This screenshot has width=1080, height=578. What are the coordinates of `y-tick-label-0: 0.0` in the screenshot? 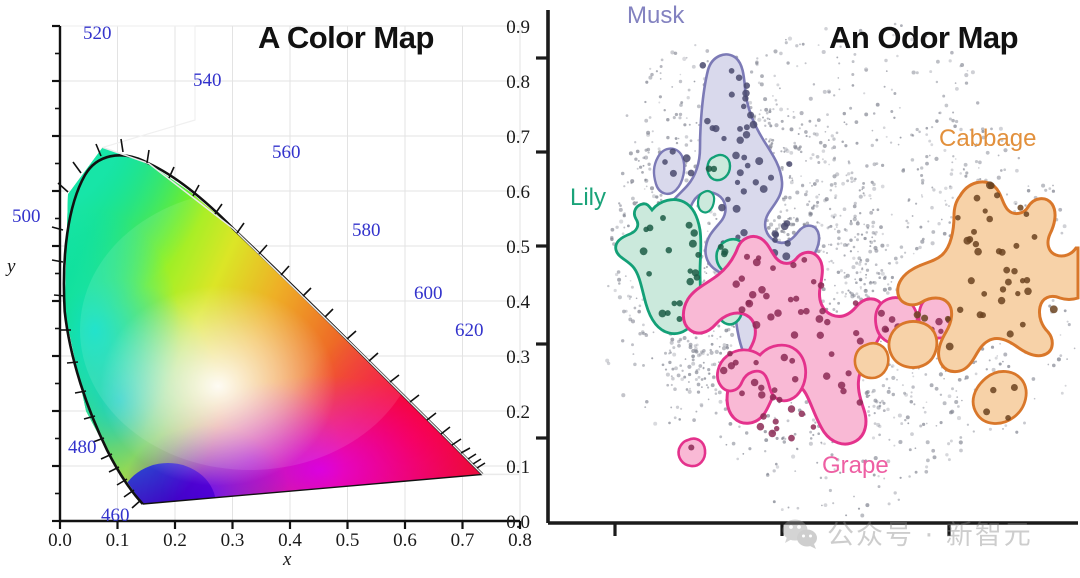 It's located at (518, 522).